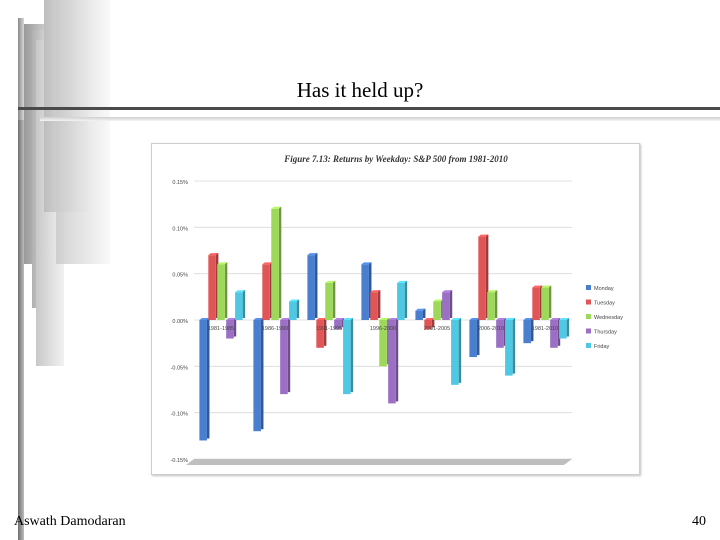 This screenshot has height=540, width=720. Describe the element at coordinates (602, 347) in the screenshot. I see `legend-label: Friday` at that location.